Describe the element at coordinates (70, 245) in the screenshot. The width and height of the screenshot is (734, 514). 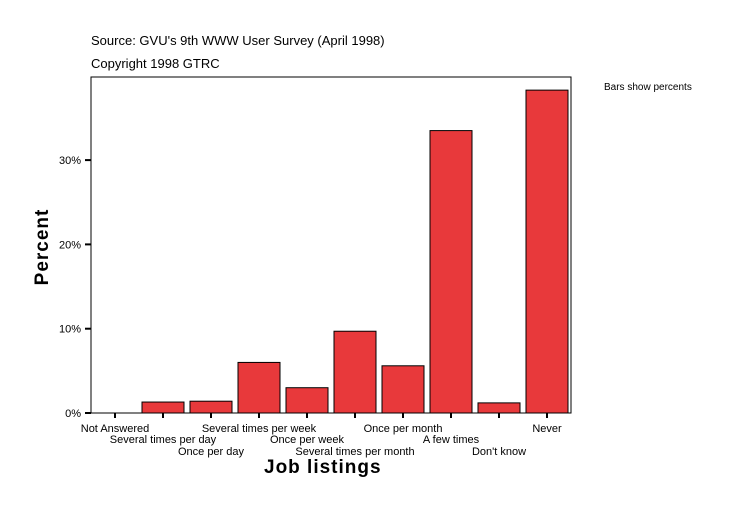
I see `y-tick-label: 20%` at that location.